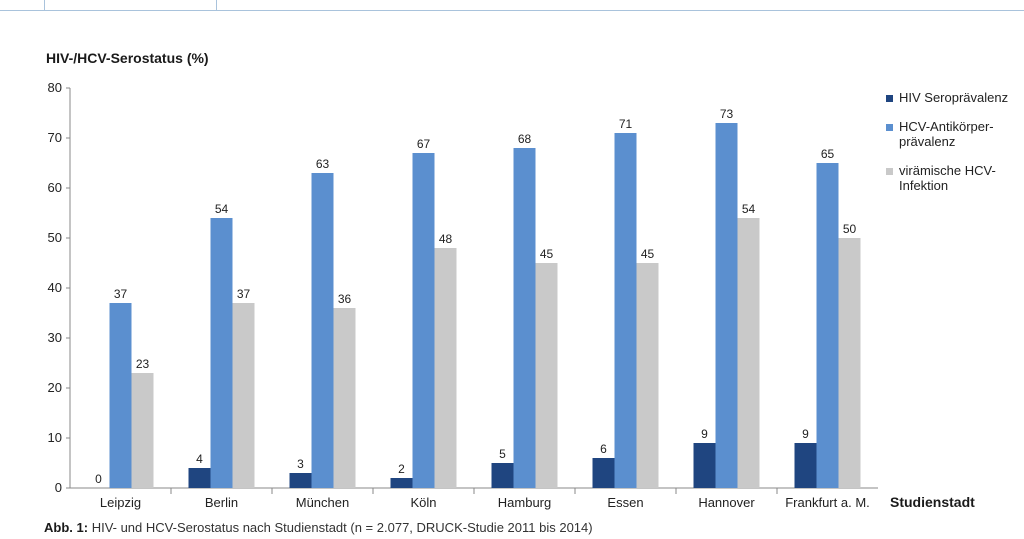 The height and width of the screenshot is (539, 1024). Describe the element at coordinates (55, 387) in the screenshot. I see `y-tick-label: 20` at that location.